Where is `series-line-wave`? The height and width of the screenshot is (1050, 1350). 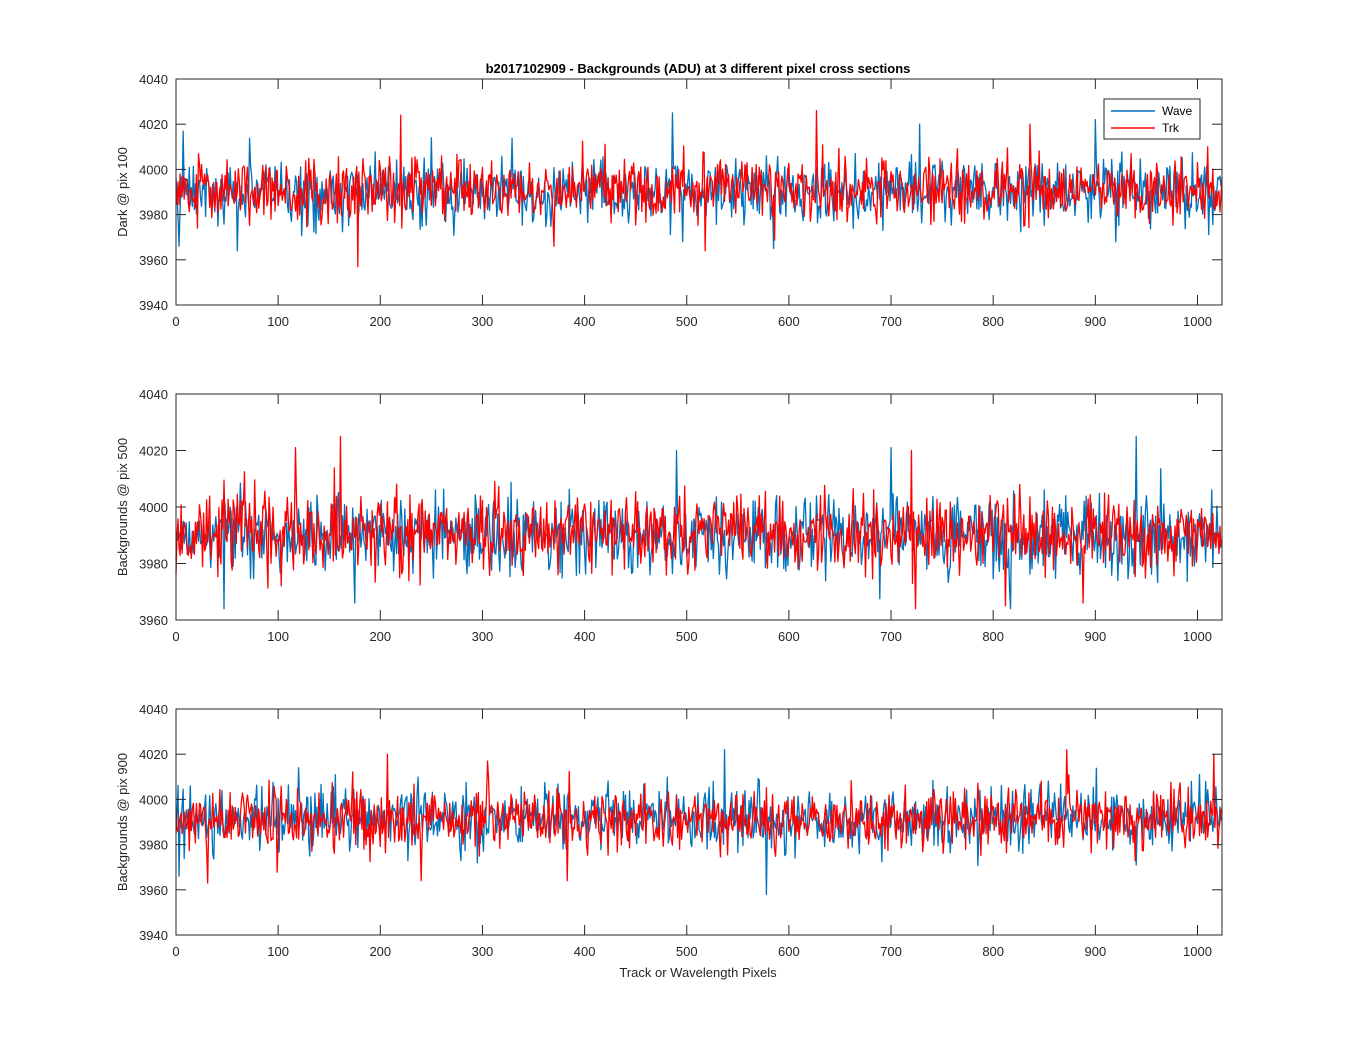 series-line-wave is located at coordinates (699, 822).